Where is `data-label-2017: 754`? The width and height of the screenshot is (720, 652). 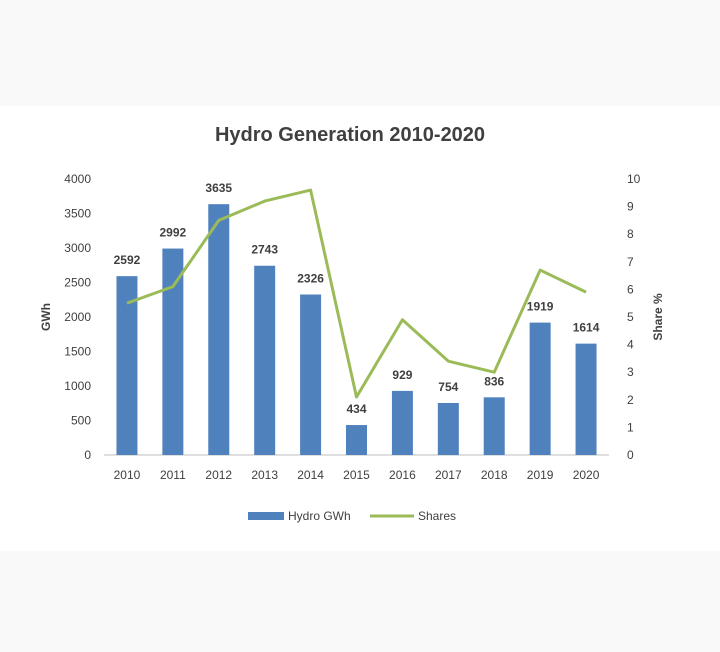
data-label-2017: 754 is located at coordinates (448, 387).